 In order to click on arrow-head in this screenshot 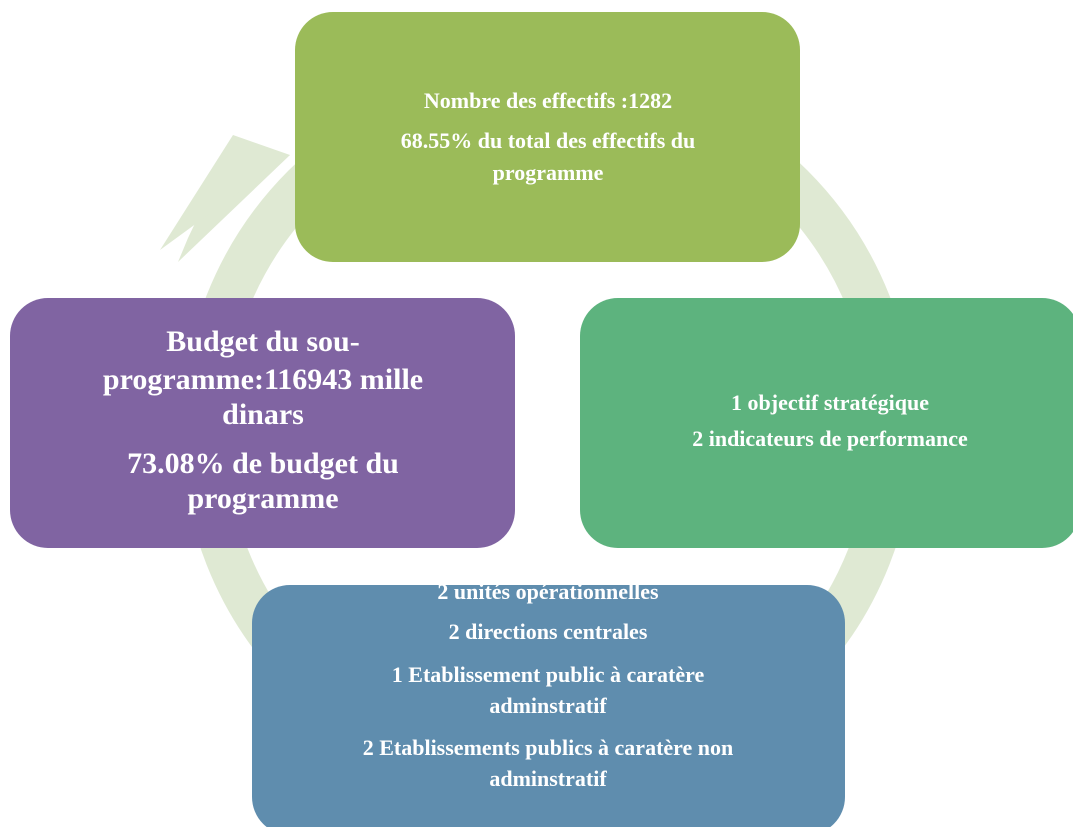, I will do `click(234, 206)`.